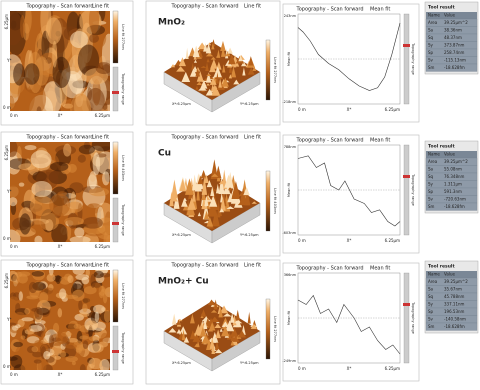  What do you see at coordinates (431, 168) in the screenshot?
I see `table-cell: Sa` at bounding box center [431, 168].